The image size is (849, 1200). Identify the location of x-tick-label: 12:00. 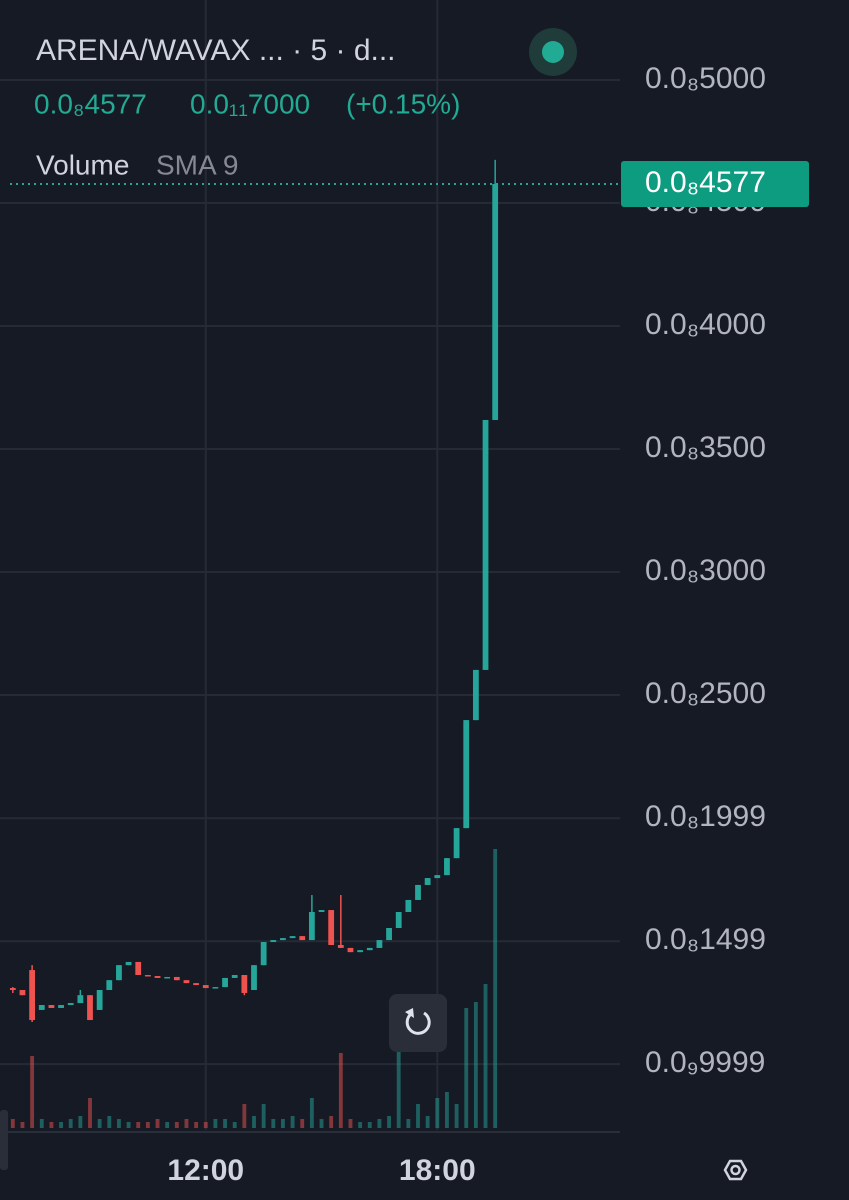
(205, 1170).